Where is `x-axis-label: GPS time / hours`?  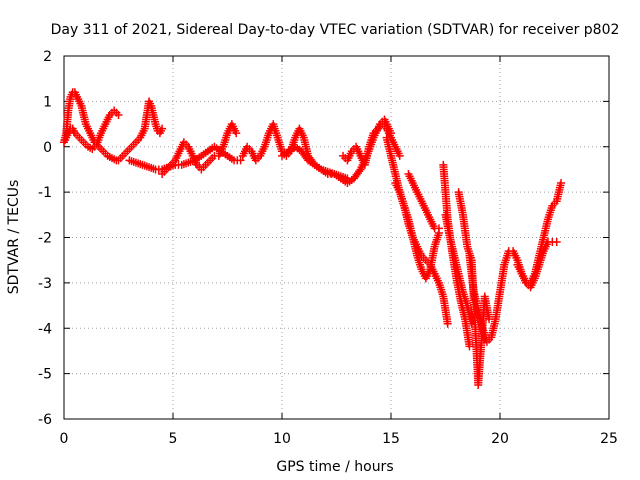
x-axis-label: GPS time / hours is located at coordinates (334, 467).